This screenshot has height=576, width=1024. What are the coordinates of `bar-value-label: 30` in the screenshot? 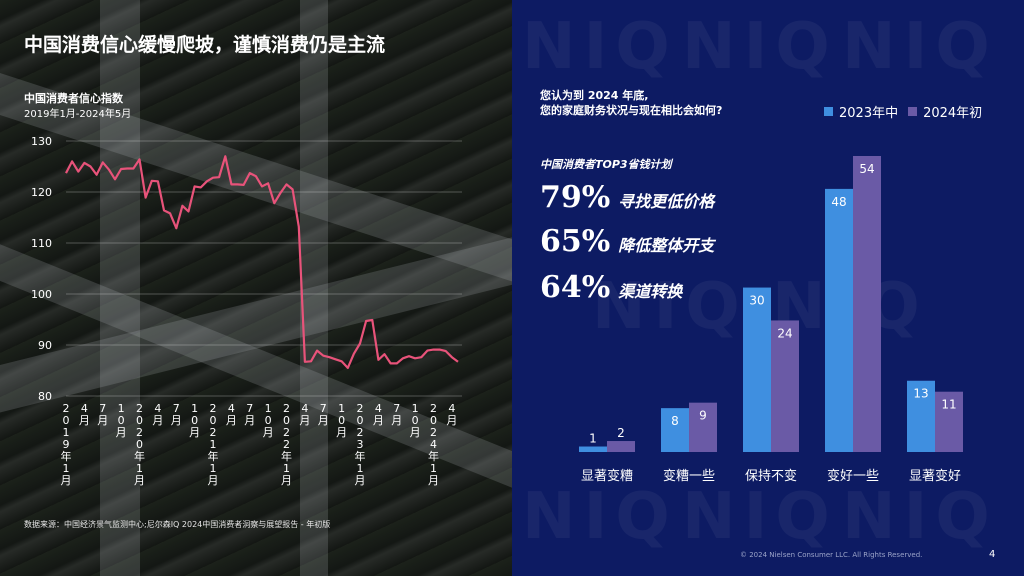 It's located at (756, 301).